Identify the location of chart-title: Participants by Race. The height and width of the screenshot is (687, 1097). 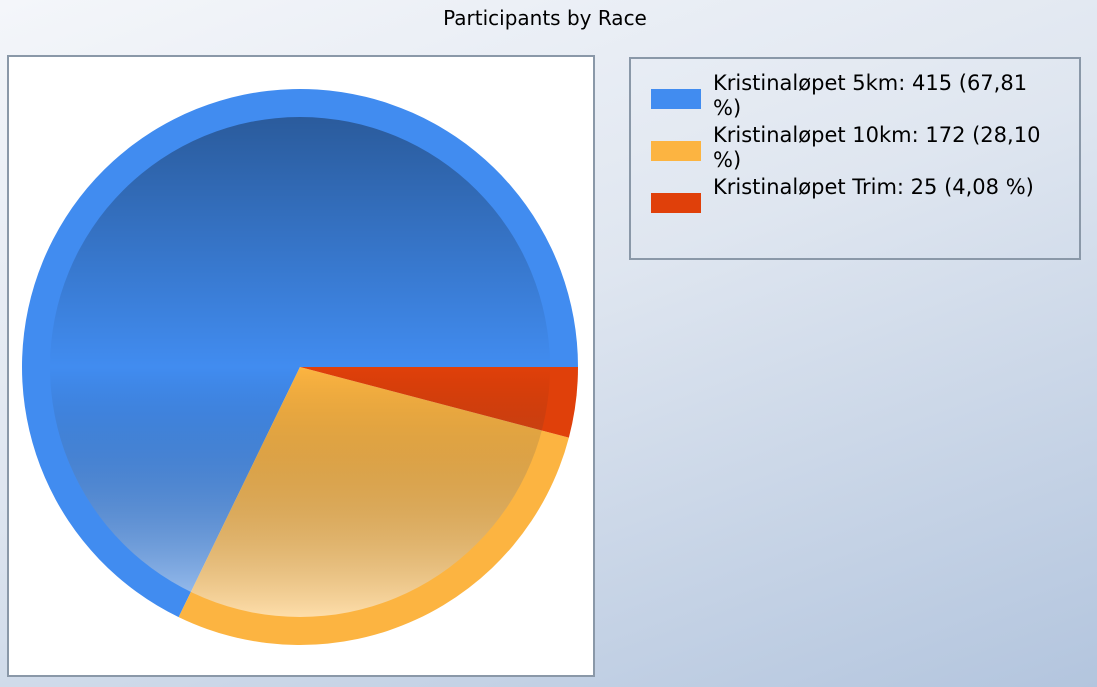
(545, 18).